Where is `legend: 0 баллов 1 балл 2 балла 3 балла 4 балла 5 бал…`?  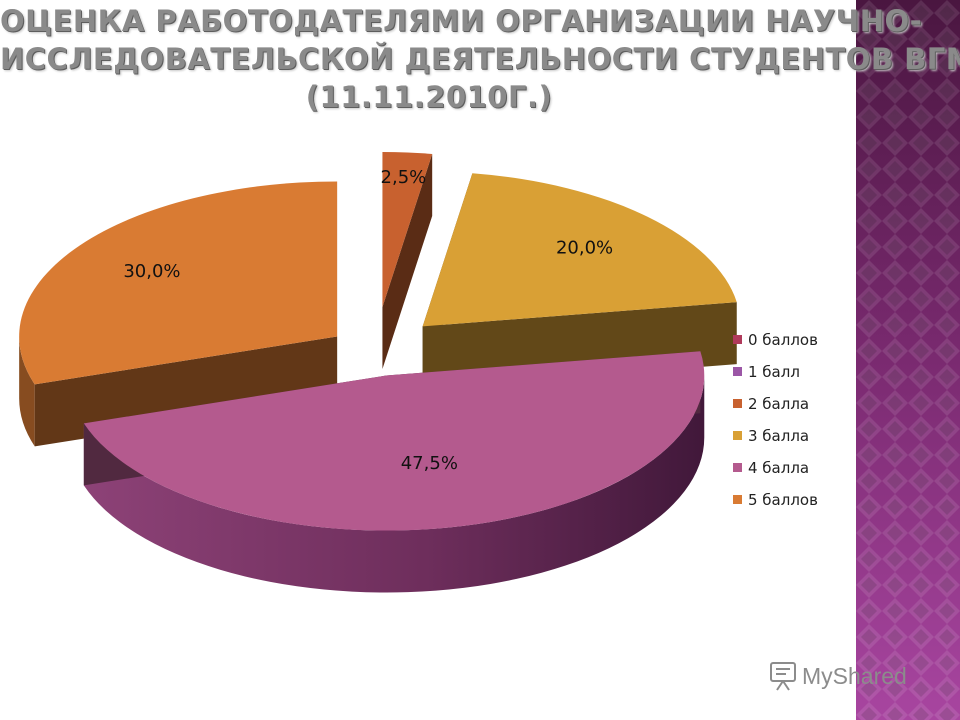 legend: 0 баллов 1 балл 2 балла 3 балла 4 балла 5 бал… is located at coordinates (775, 420).